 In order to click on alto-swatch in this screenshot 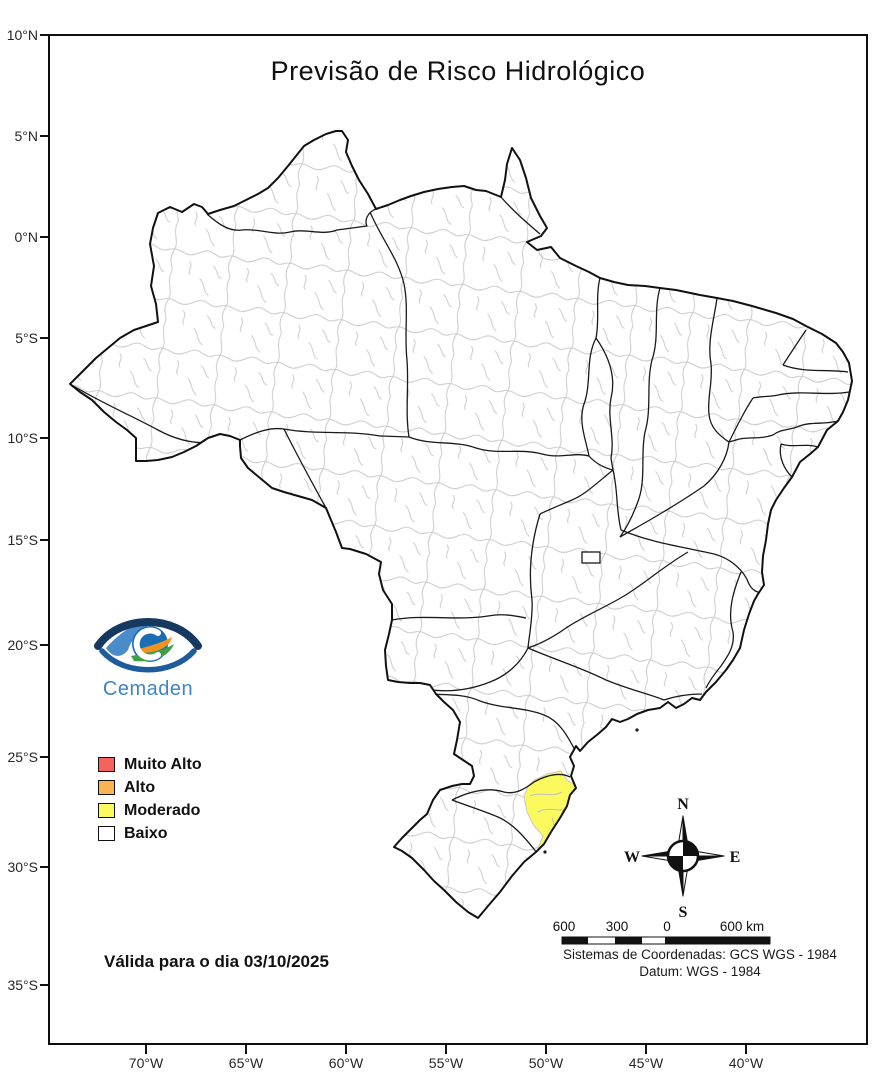, I will do `click(106, 787)`.